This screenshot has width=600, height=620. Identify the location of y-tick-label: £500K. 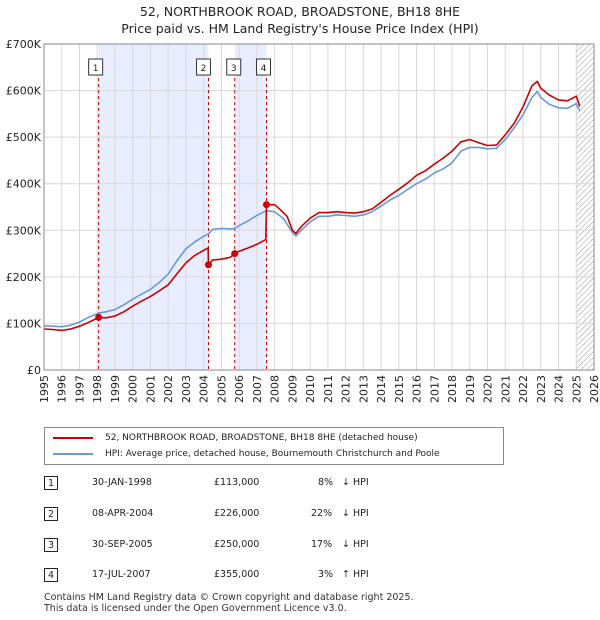
(24, 137).